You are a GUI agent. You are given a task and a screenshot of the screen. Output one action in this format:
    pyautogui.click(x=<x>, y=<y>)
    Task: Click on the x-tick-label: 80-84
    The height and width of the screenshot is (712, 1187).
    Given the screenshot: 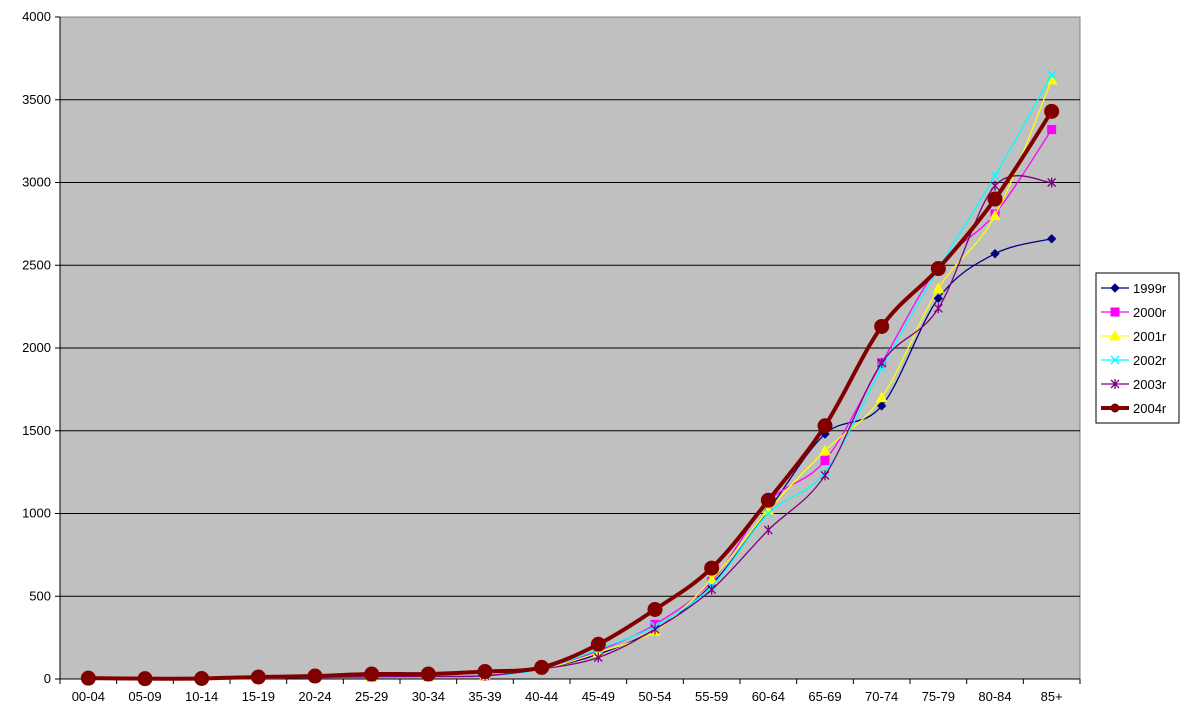 What is the action you would take?
    pyautogui.click(x=994, y=696)
    